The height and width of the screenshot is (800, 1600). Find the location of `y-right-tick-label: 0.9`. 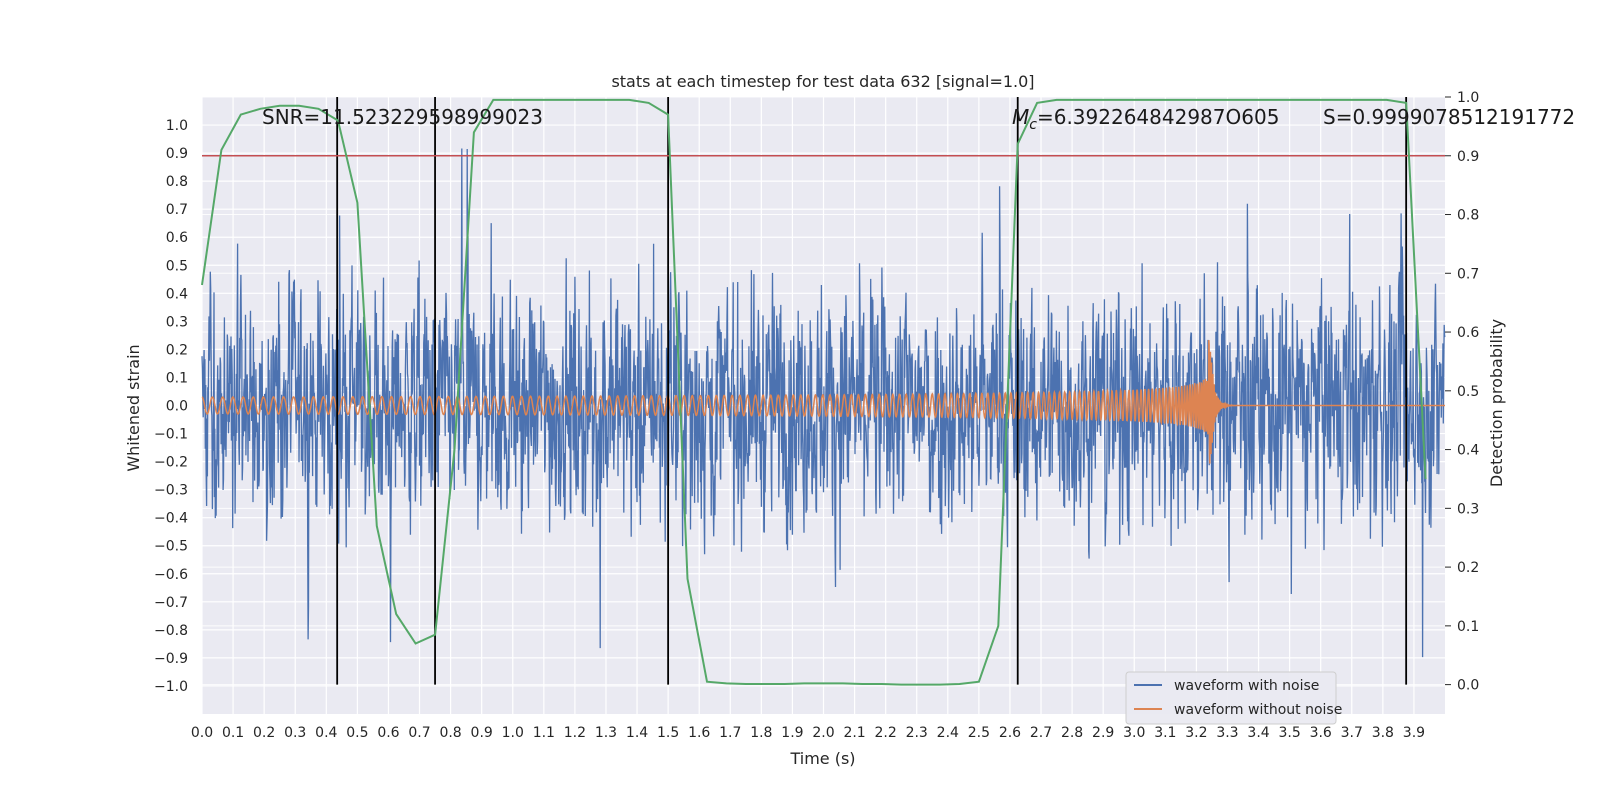

y-right-tick-label: 0.9 is located at coordinates (1468, 157).